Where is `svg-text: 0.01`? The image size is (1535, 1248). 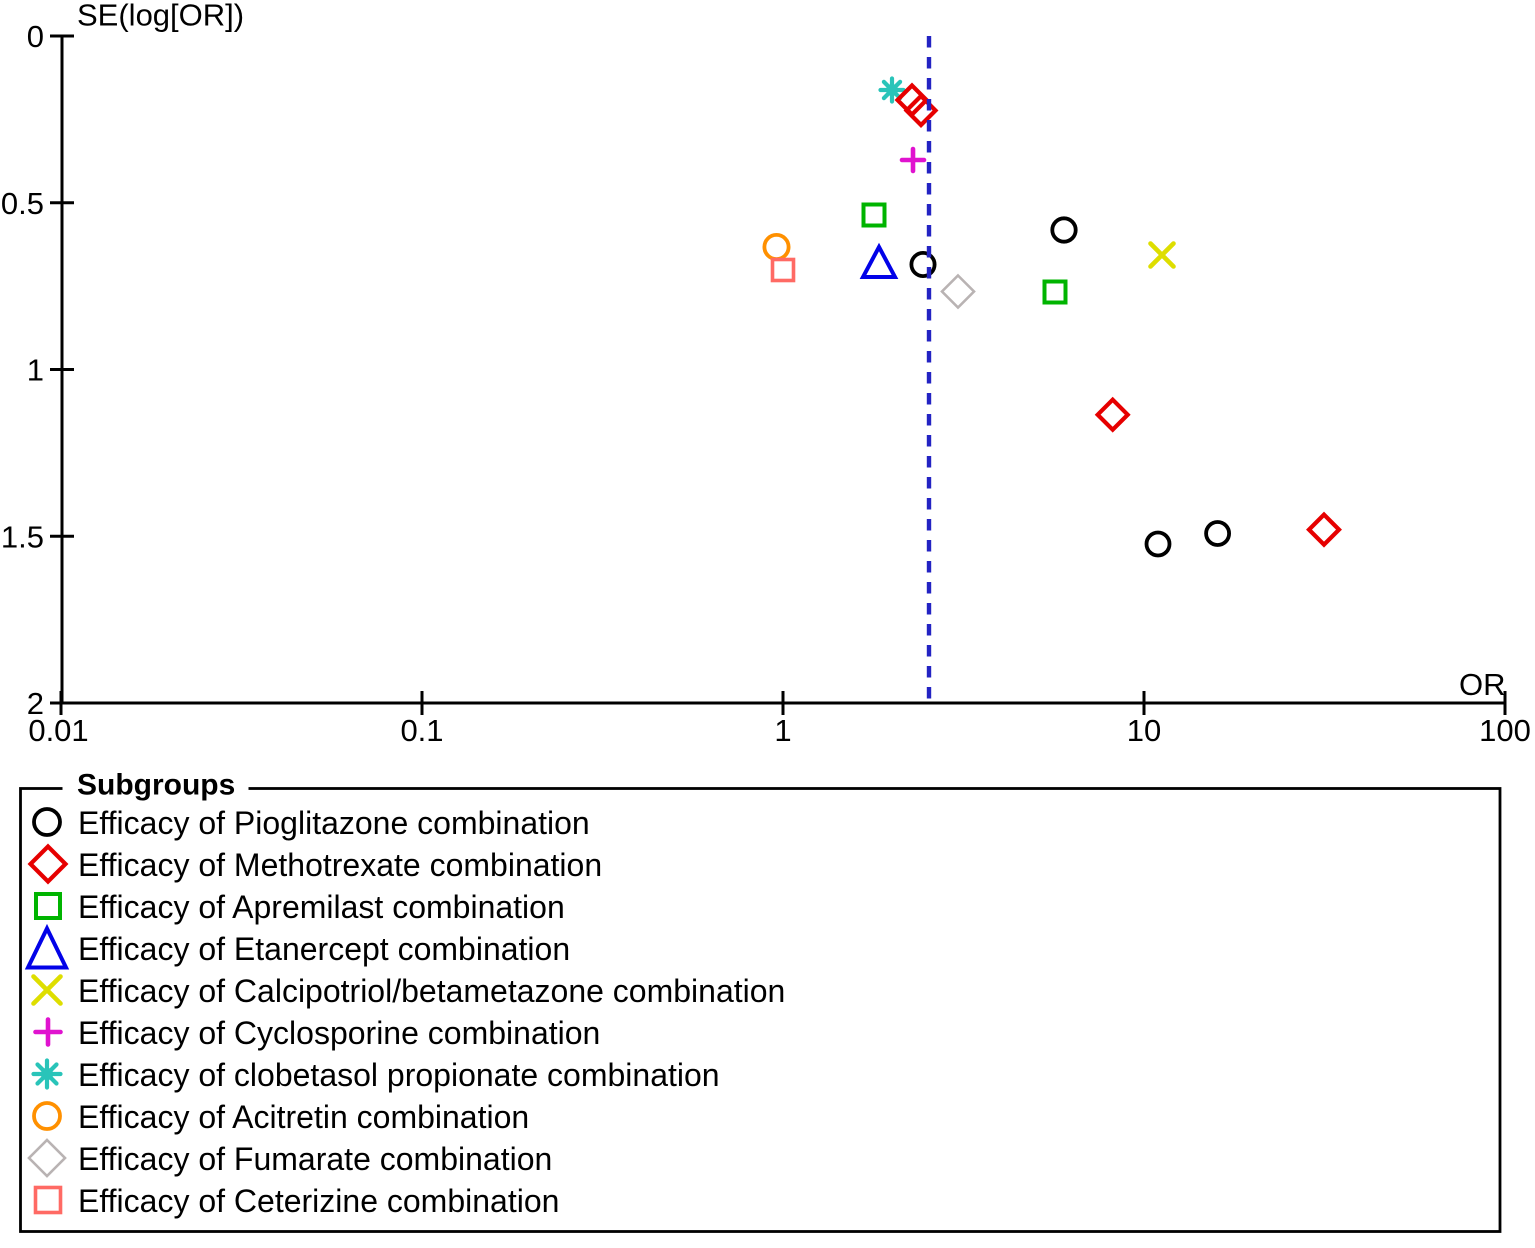 svg-text: 0.01 is located at coordinates (58, 730).